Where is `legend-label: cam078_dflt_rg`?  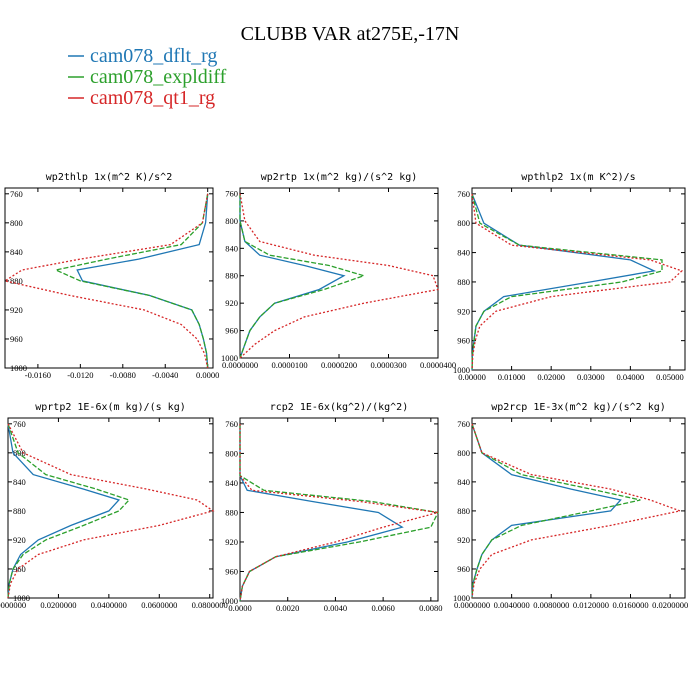 legend-label: cam078_dflt_rg is located at coordinates (153, 56).